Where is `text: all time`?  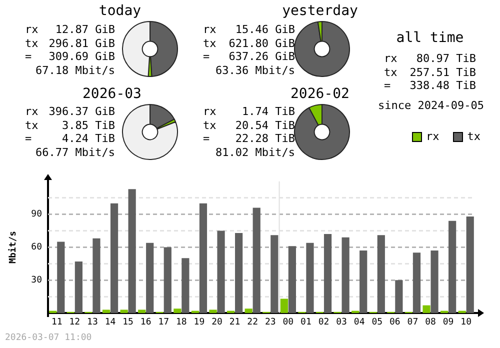
text: all time is located at coordinates (430, 38).